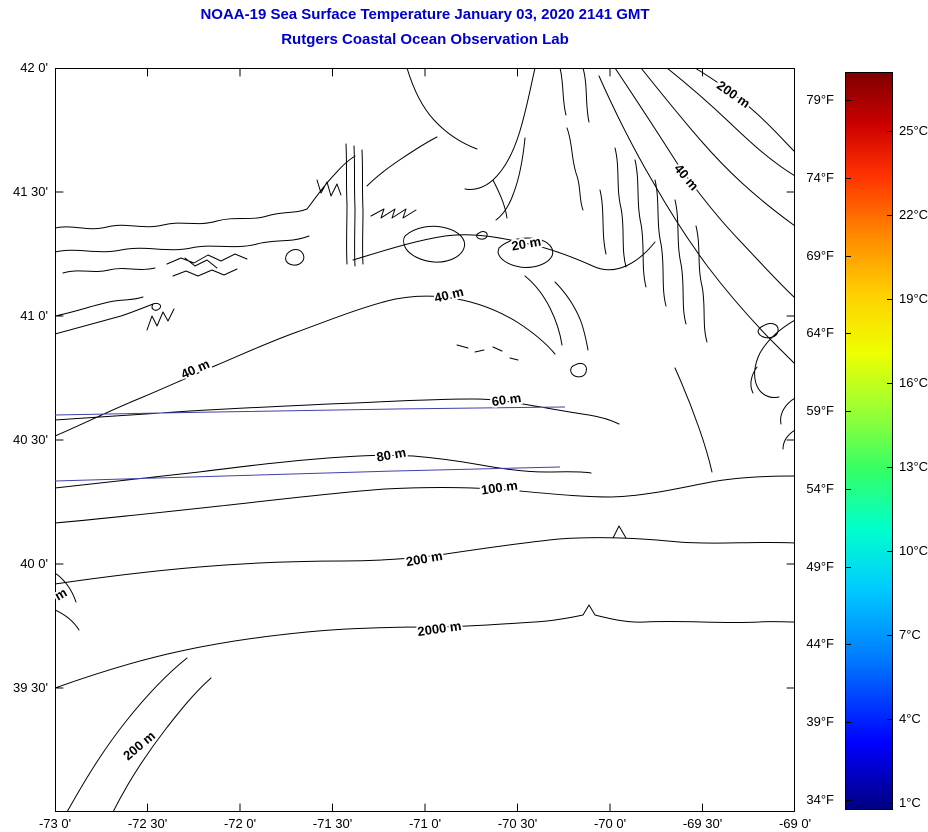 Image resolution: width=928 pixels, height=832 pixels. I want to click on y-tick-label: 42 0', so click(34, 67).